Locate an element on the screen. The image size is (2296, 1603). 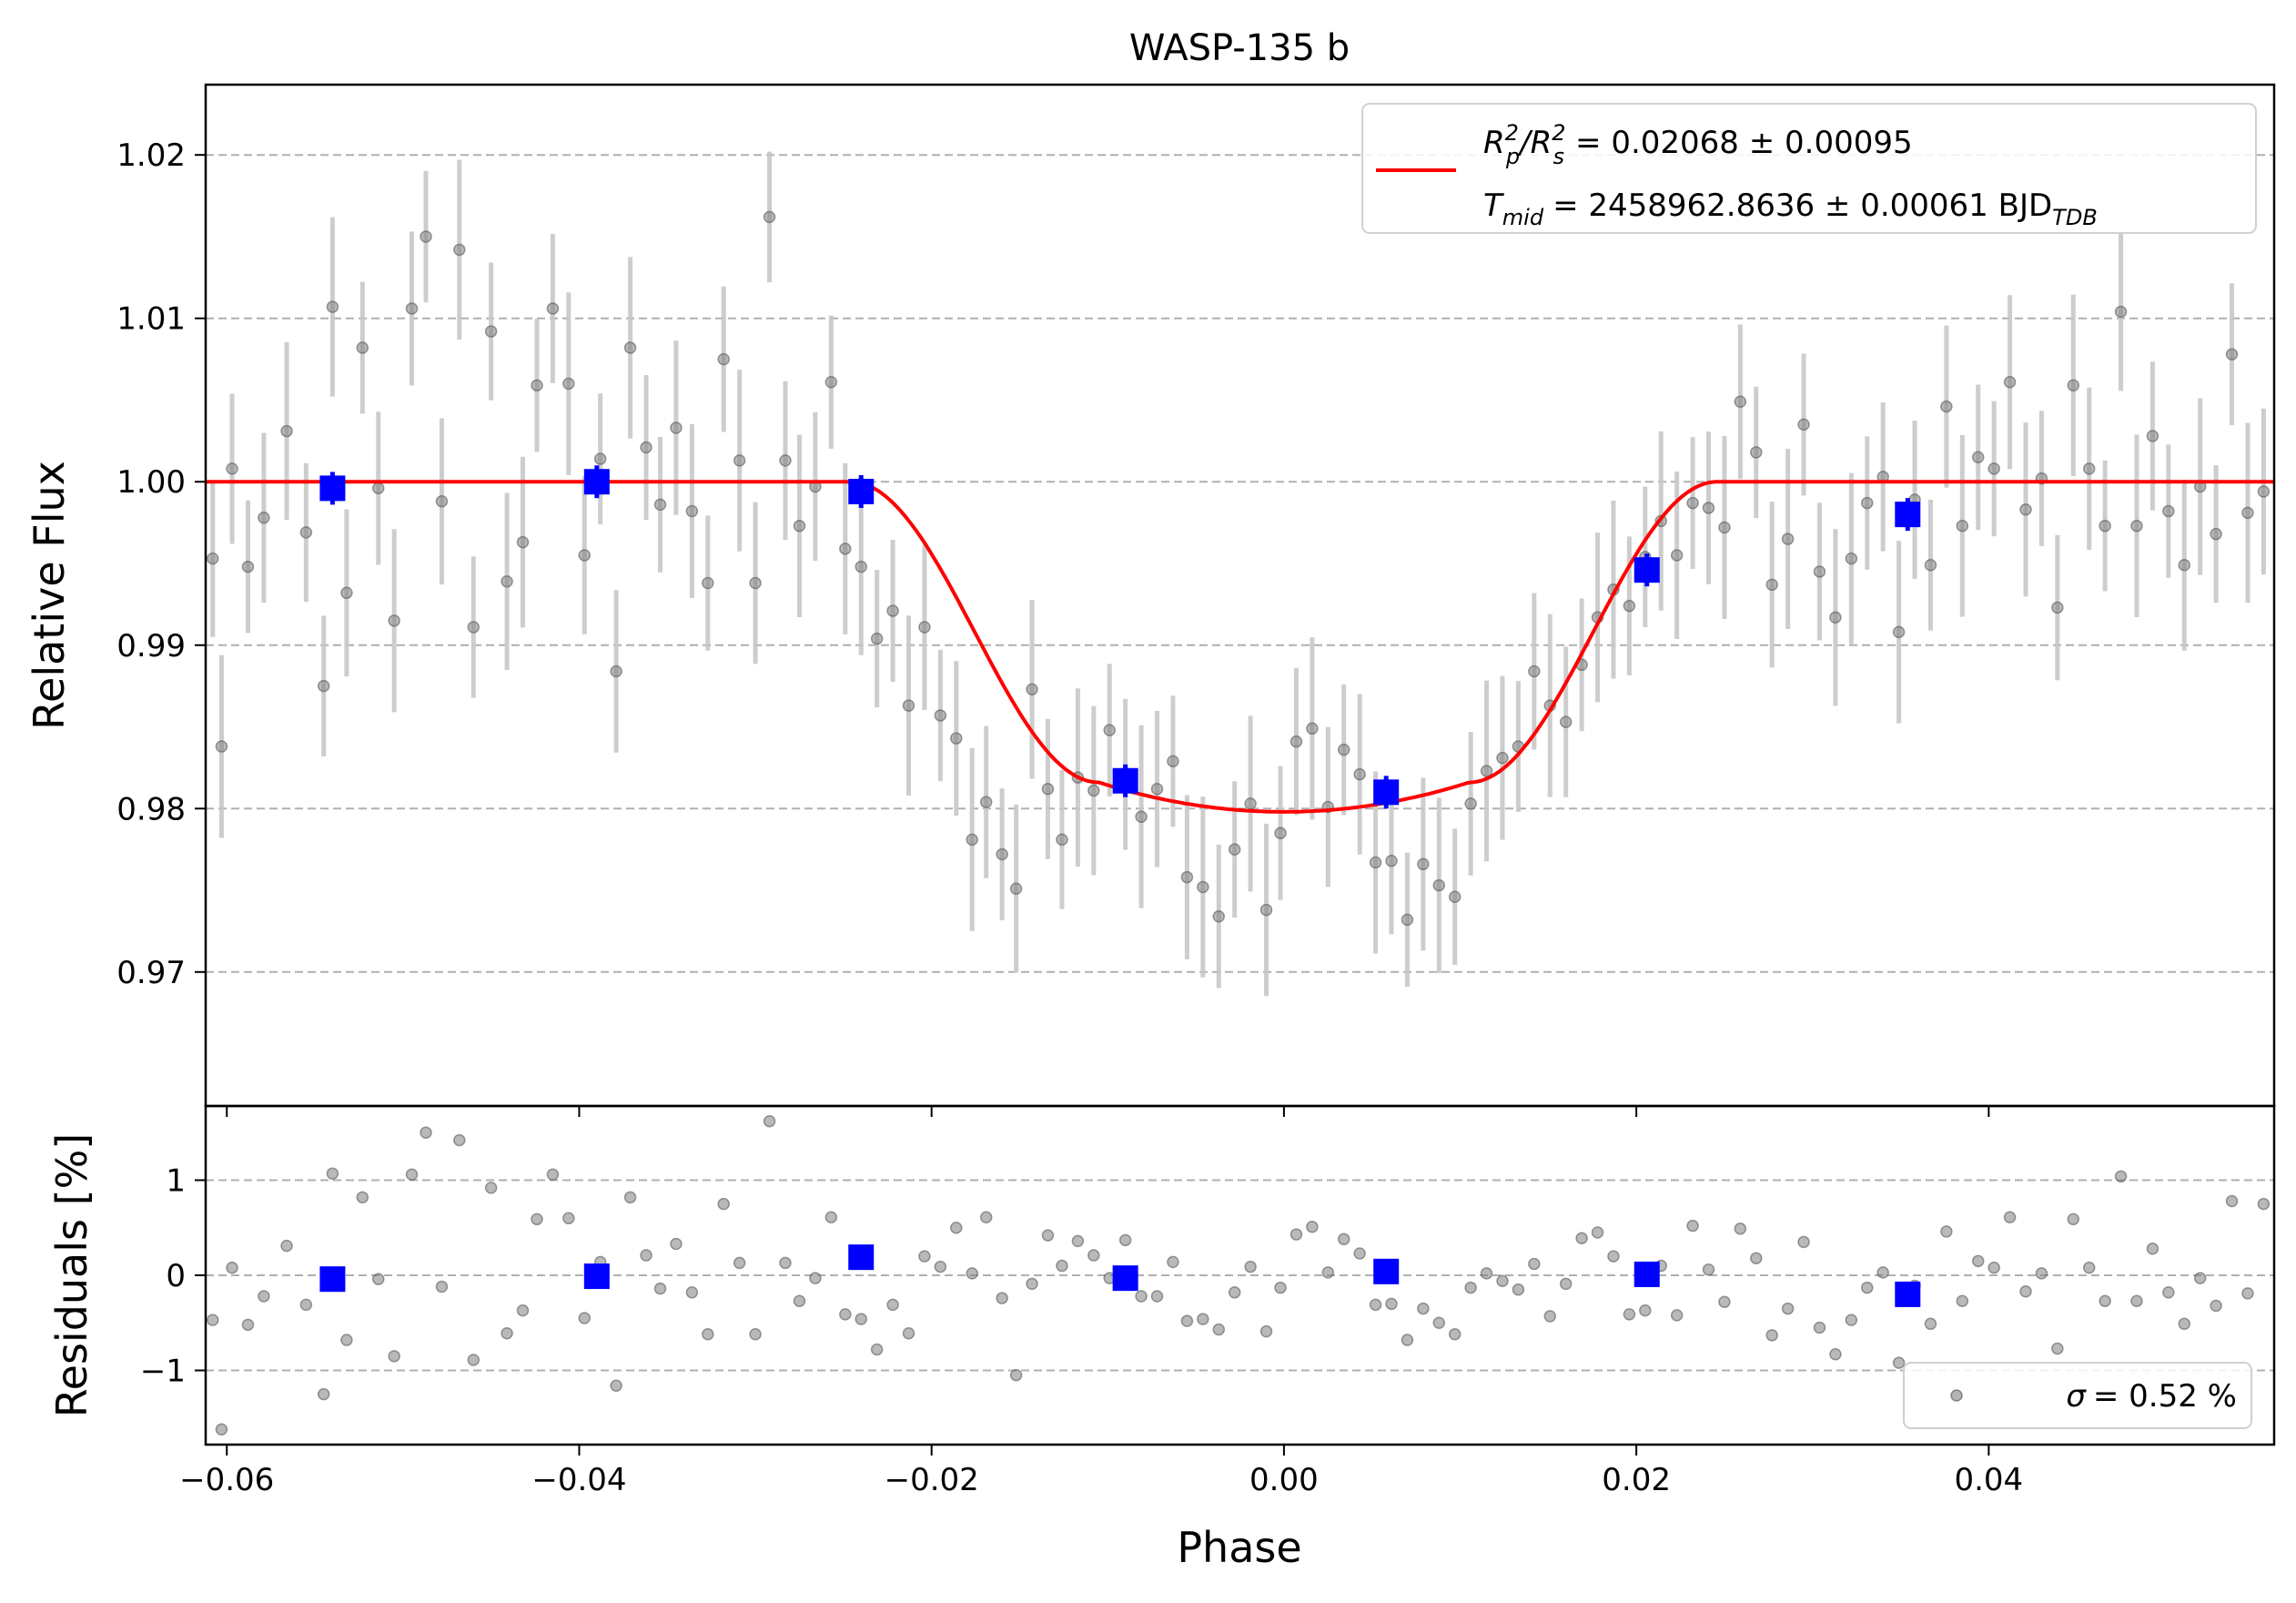
residuals-y-tick-label: 1 is located at coordinates (176, 1181).